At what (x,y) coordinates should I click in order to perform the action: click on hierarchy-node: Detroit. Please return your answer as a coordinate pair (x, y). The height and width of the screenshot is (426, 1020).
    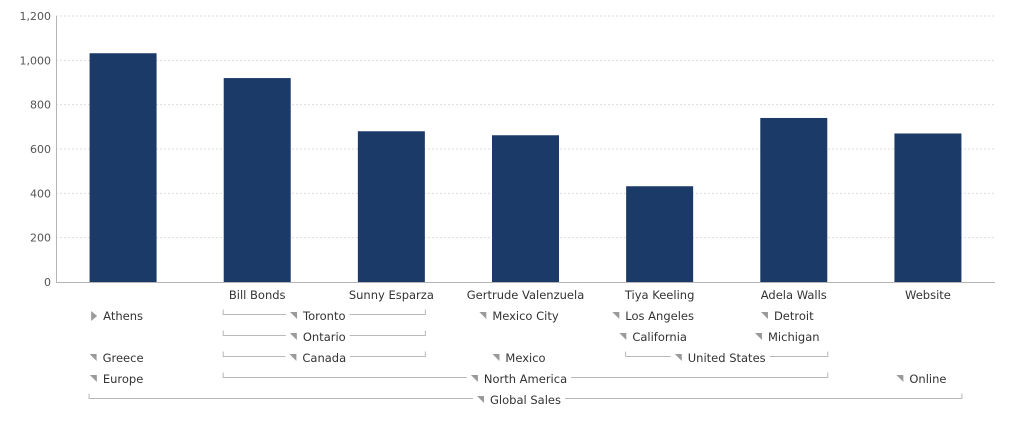
    Looking at the image, I should click on (787, 316).